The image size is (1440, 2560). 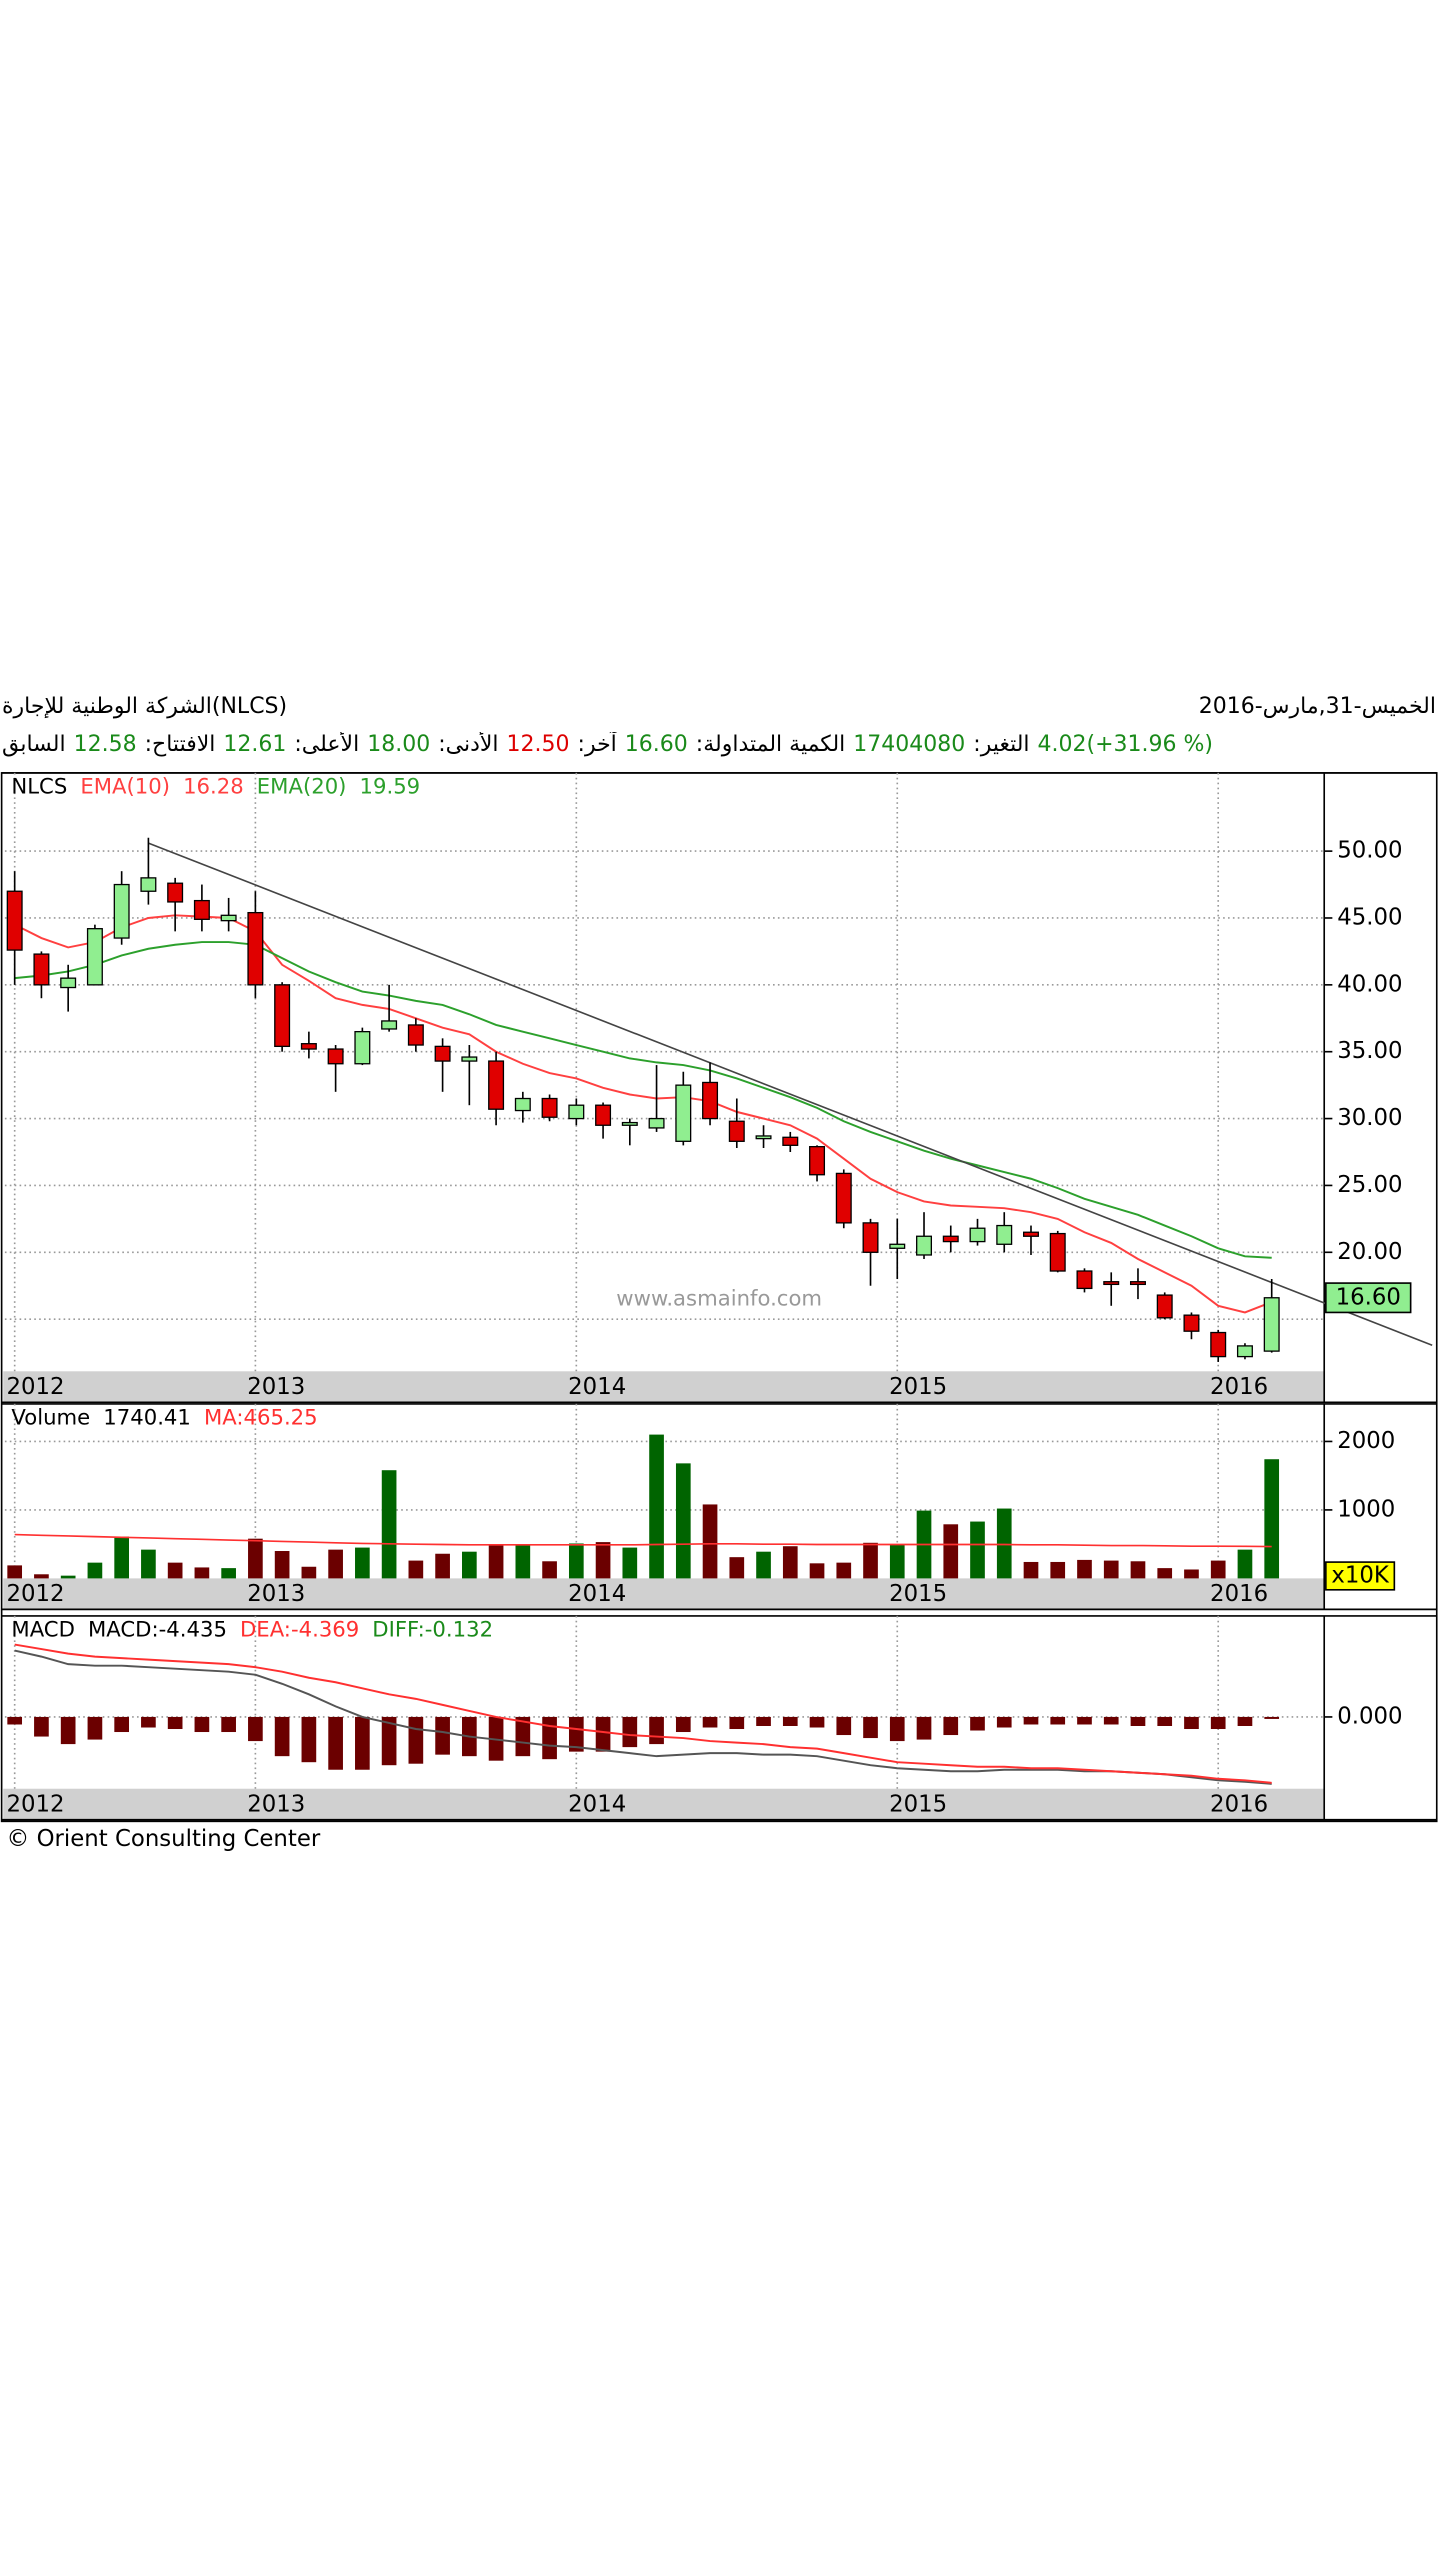 What do you see at coordinates (719, 1298) in the screenshot?
I see `watermark: www.asmainfo.com` at bounding box center [719, 1298].